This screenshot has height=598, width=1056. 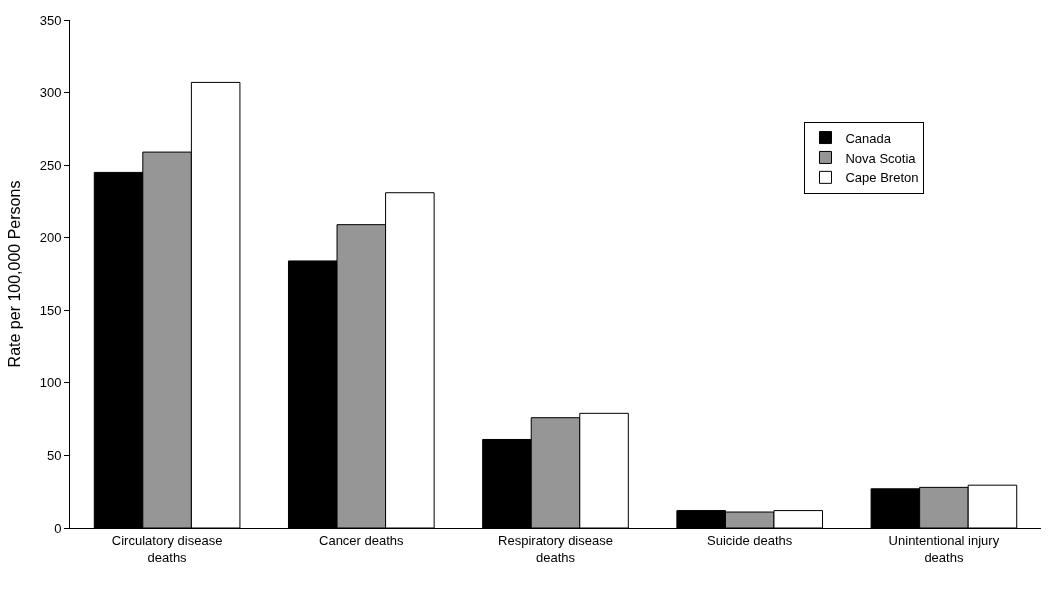 What do you see at coordinates (167, 548) in the screenshot?
I see `x-tick-label: Circulatory disease deaths` at bounding box center [167, 548].